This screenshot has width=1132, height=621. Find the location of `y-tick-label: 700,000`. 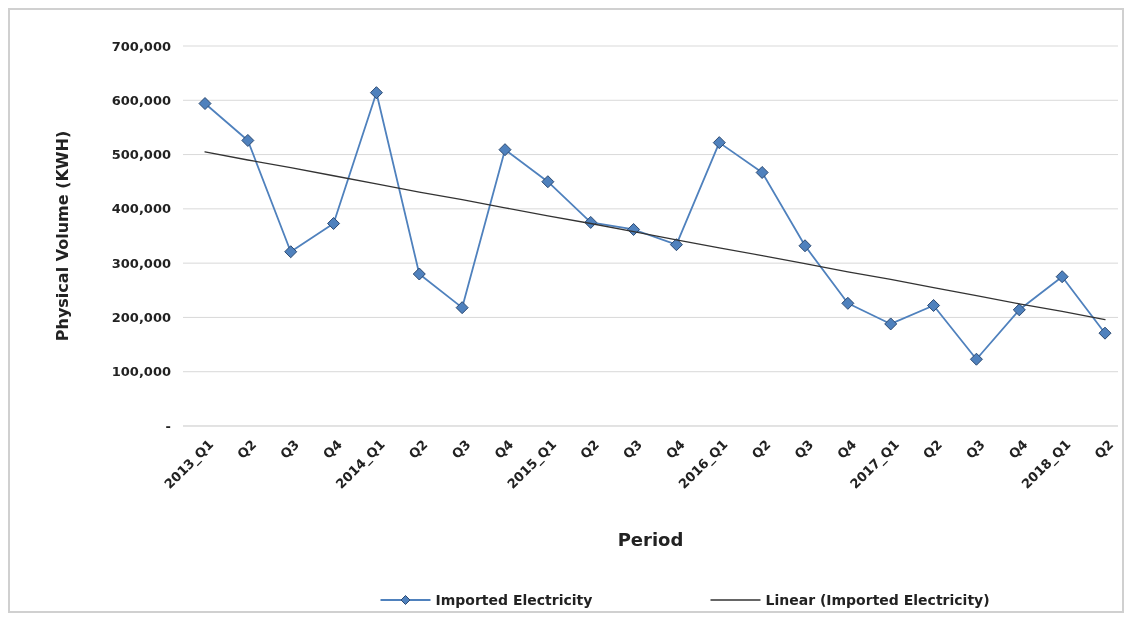

y-tick-label: 700,000 is located at coordinates (141, 46).